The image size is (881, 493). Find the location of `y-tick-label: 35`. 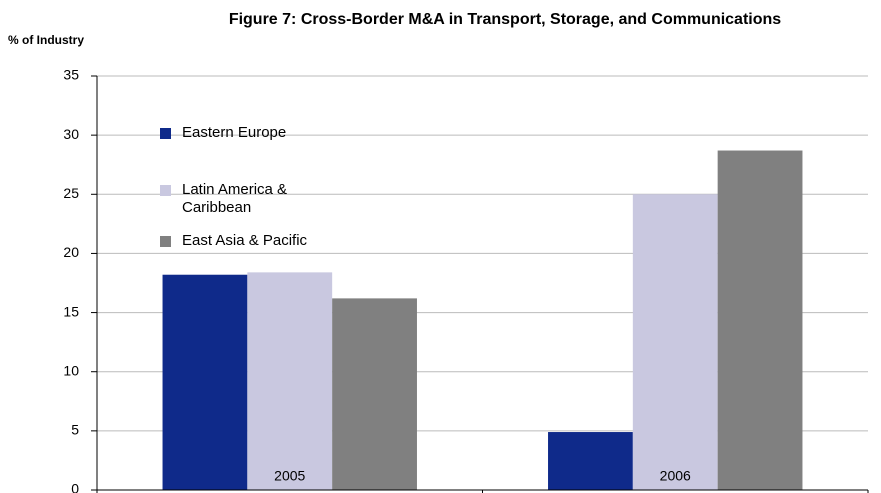

y-tick-label: 35 is located at coordinates (71, 75).